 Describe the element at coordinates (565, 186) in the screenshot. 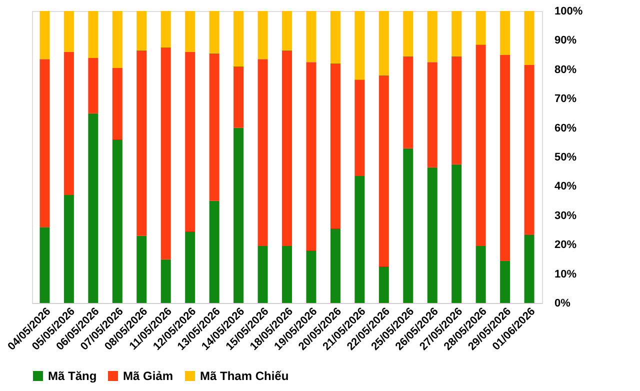

I see `y-tick-label: 40%` at that location.